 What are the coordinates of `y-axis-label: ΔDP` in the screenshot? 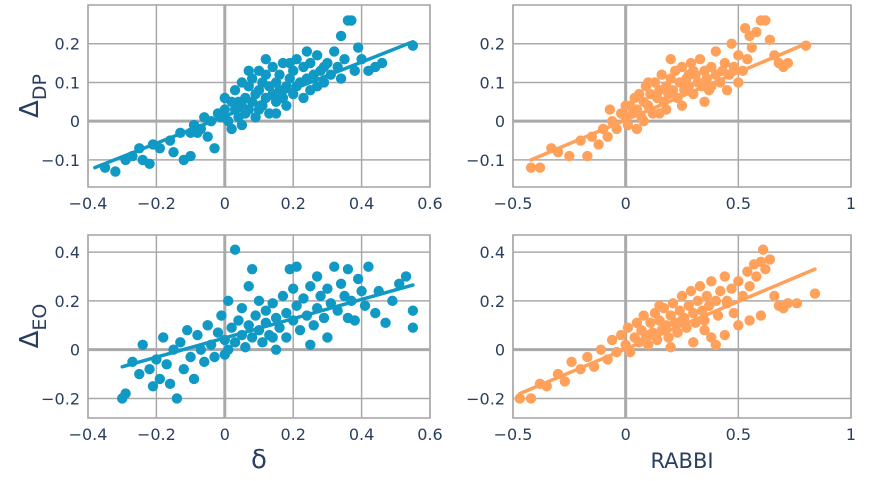 It's located at (33, 96).